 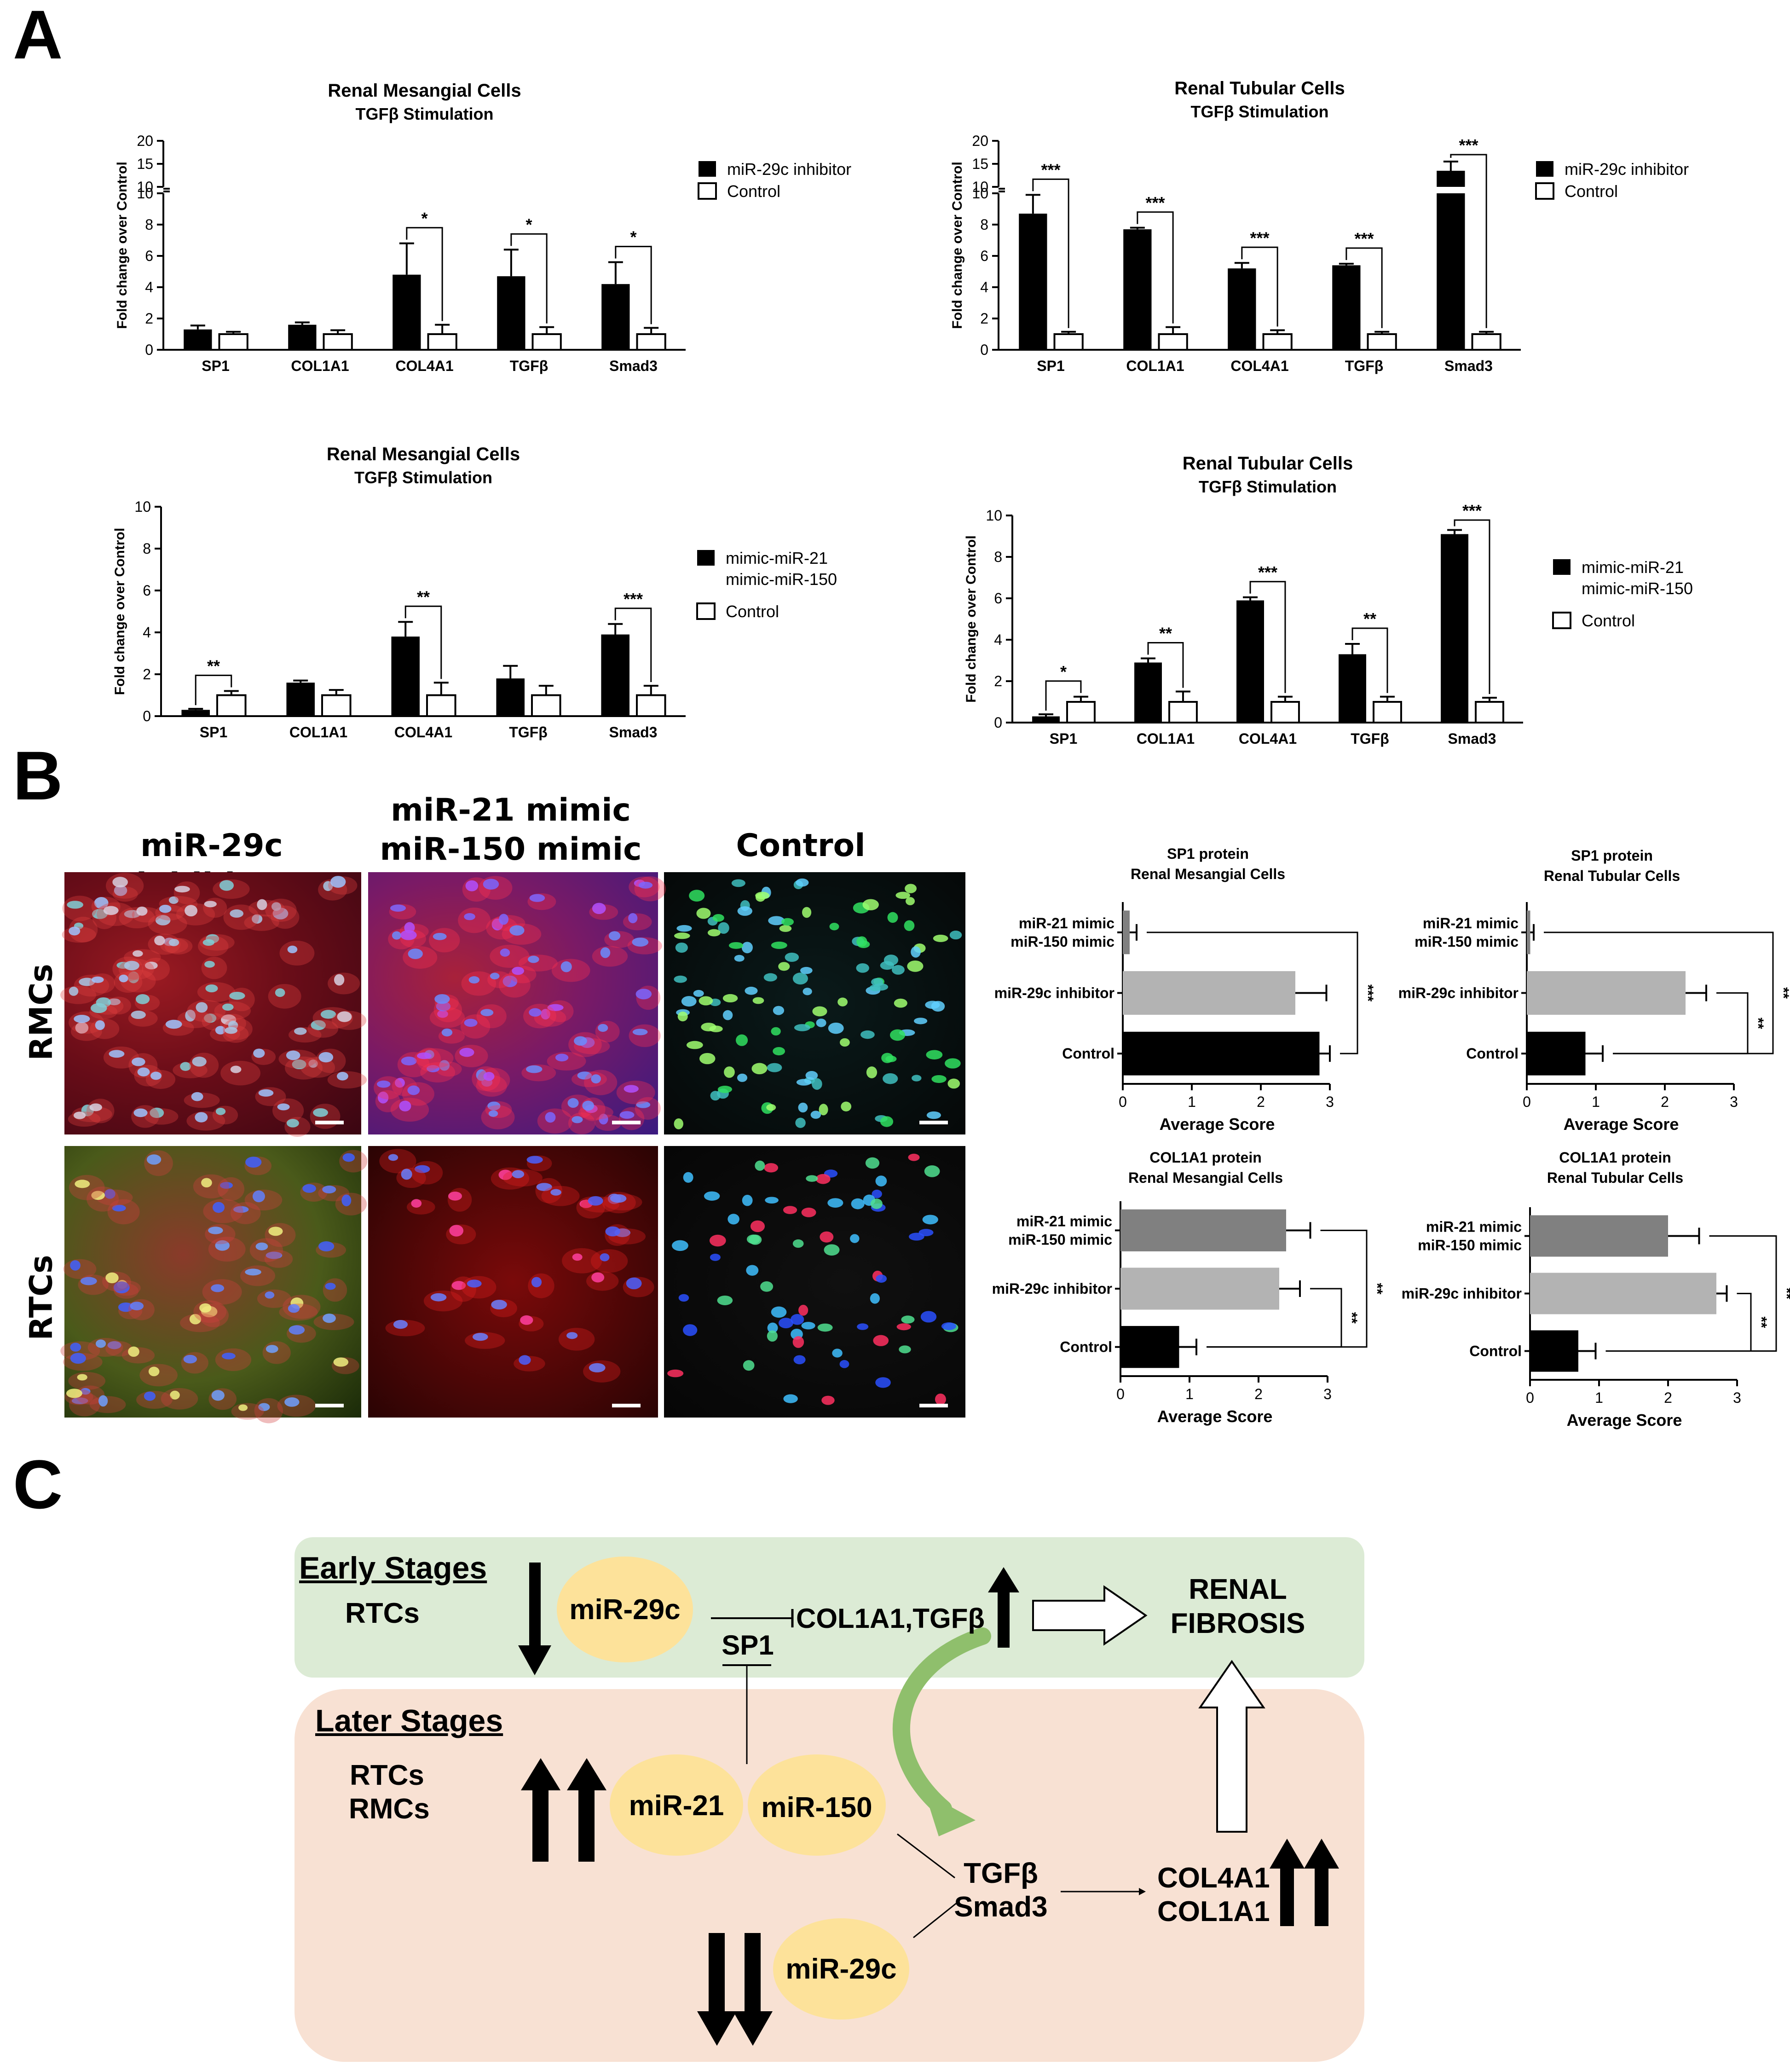 What do you see at coordinates (582, 1261) in the screenshot?
I see `cytoskeleton-stain` at bounding box center [582, 1261].